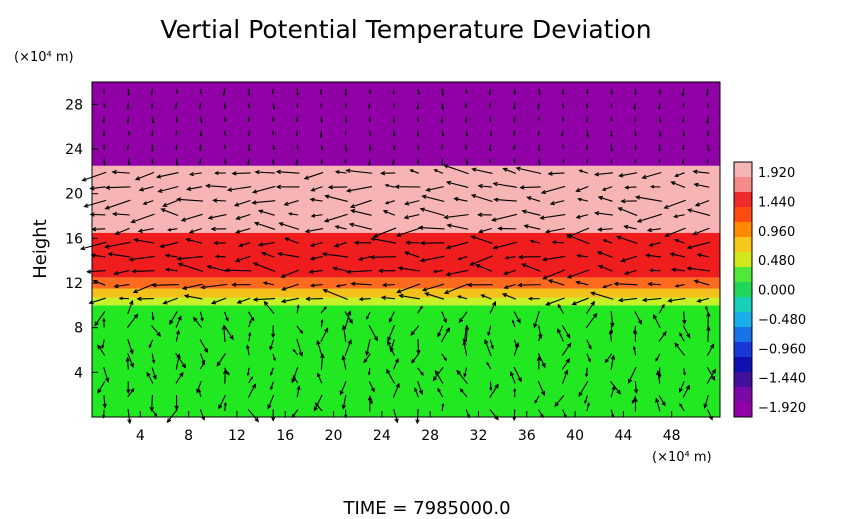  I want to click on x-tick-label: 28, so click(430, 436).